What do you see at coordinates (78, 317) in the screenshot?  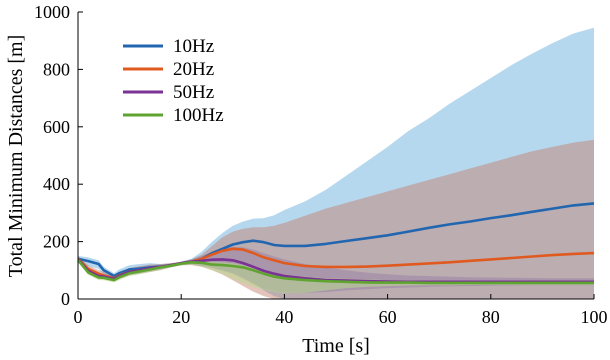 I see `x-tick-label: 0` at bounding box center [78, 317].